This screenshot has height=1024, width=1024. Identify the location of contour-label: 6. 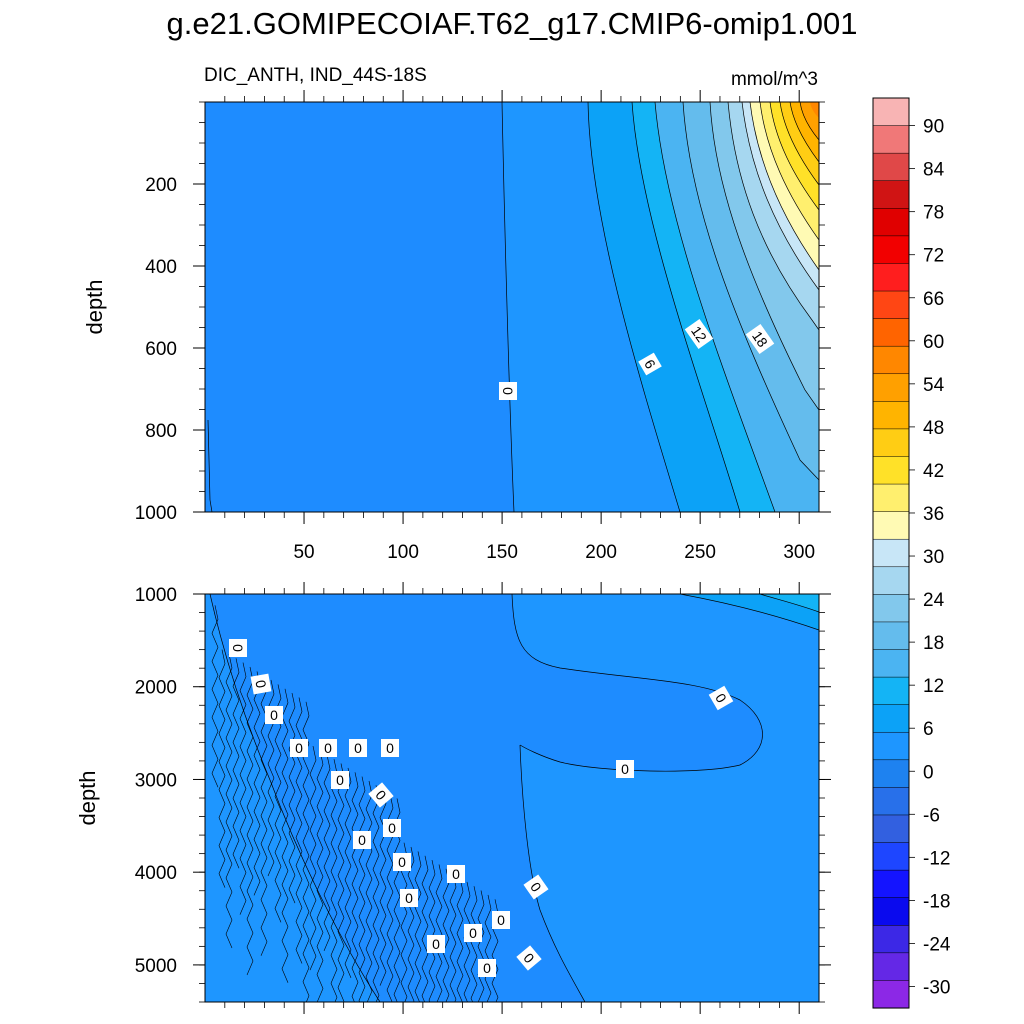
(650, 364).